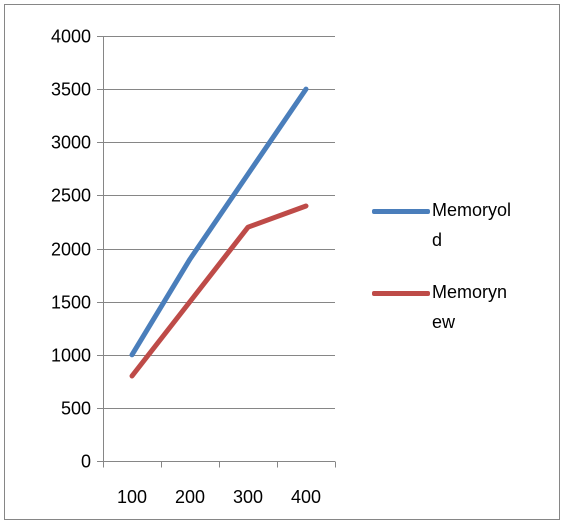 Image resolution: width=564 pixels, height=524 pixels. What do you see at coordinates (71, 303) in the screenshot?
I see `y-tick-label-1500: 1500` at bounding box center [71, 303].